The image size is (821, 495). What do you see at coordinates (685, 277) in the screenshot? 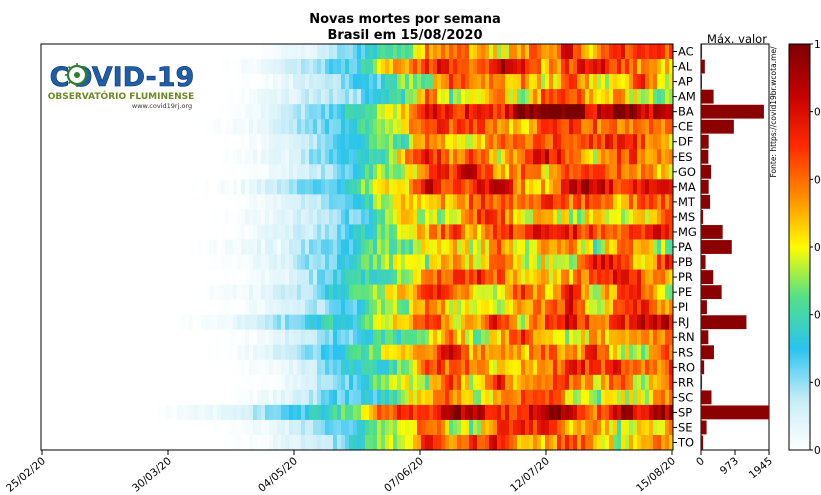
I see `state-label: PR` at bounding box center [685, 277].